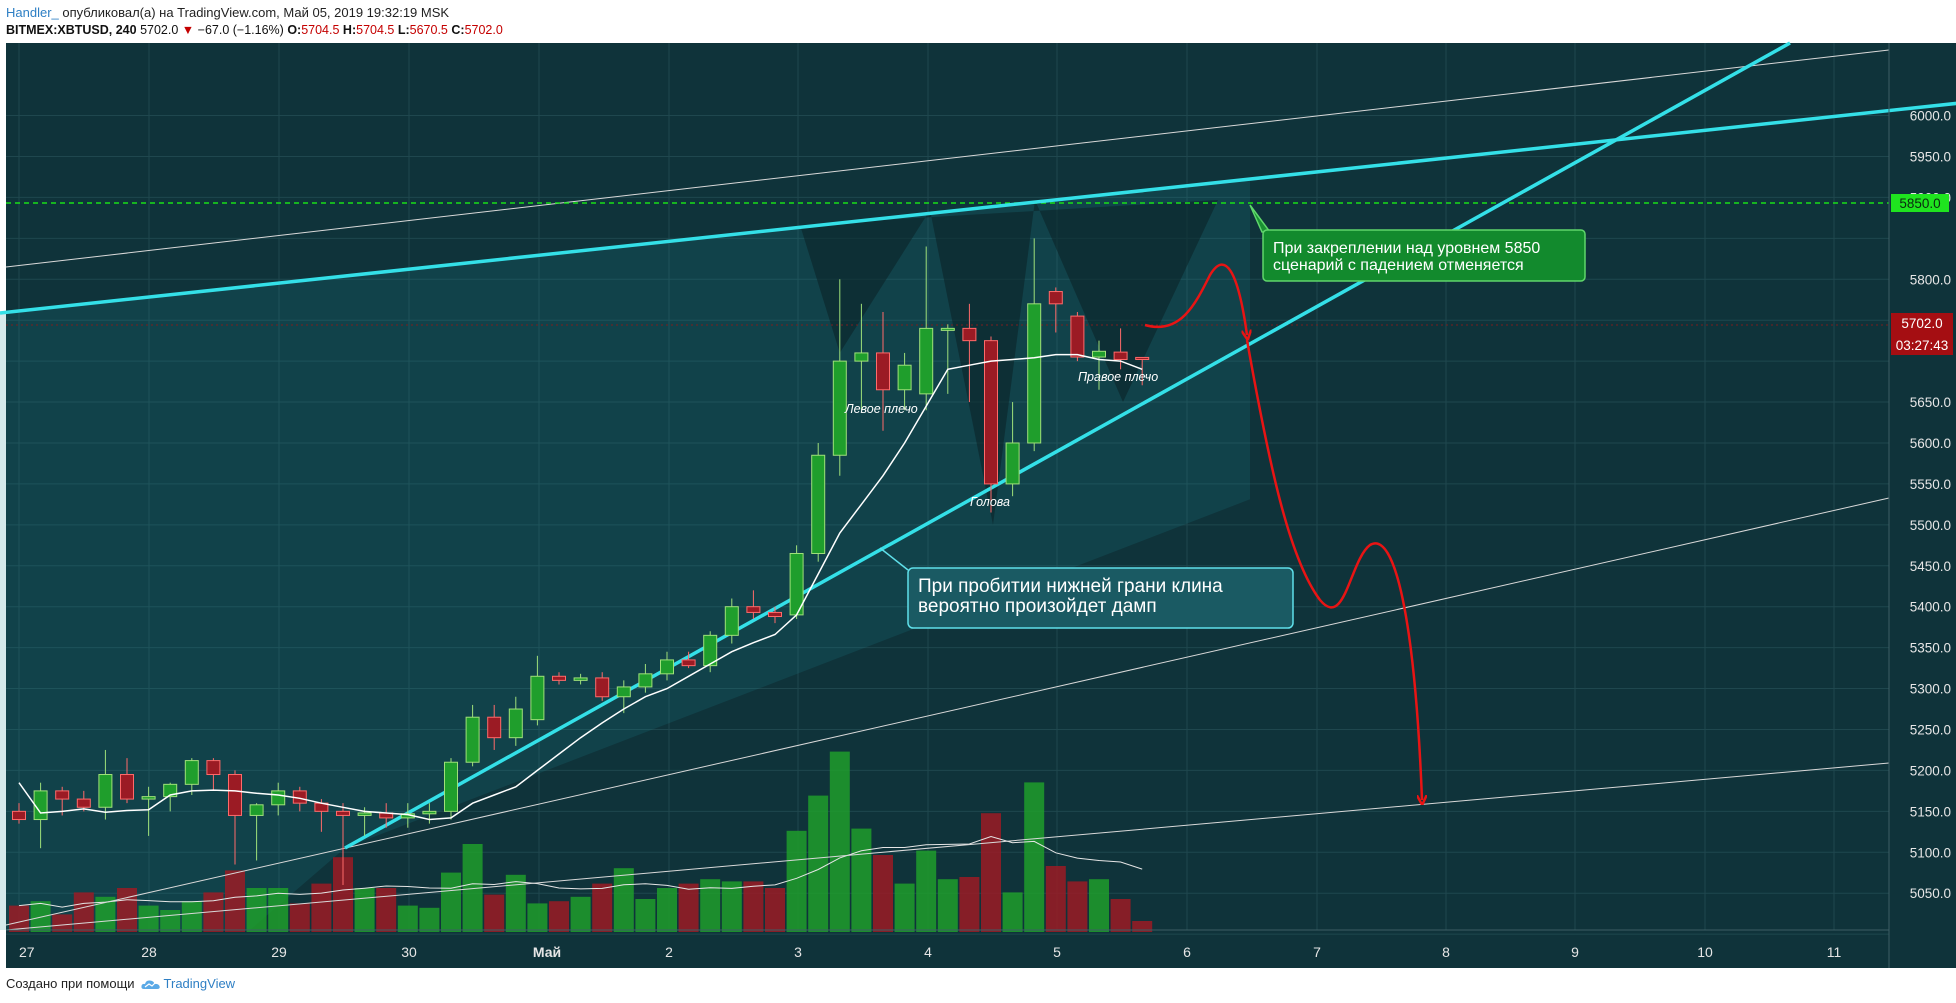  Describe the element at coordinates (547, 952) in the screenshot. I see `time-tick-label: Май` at that location.